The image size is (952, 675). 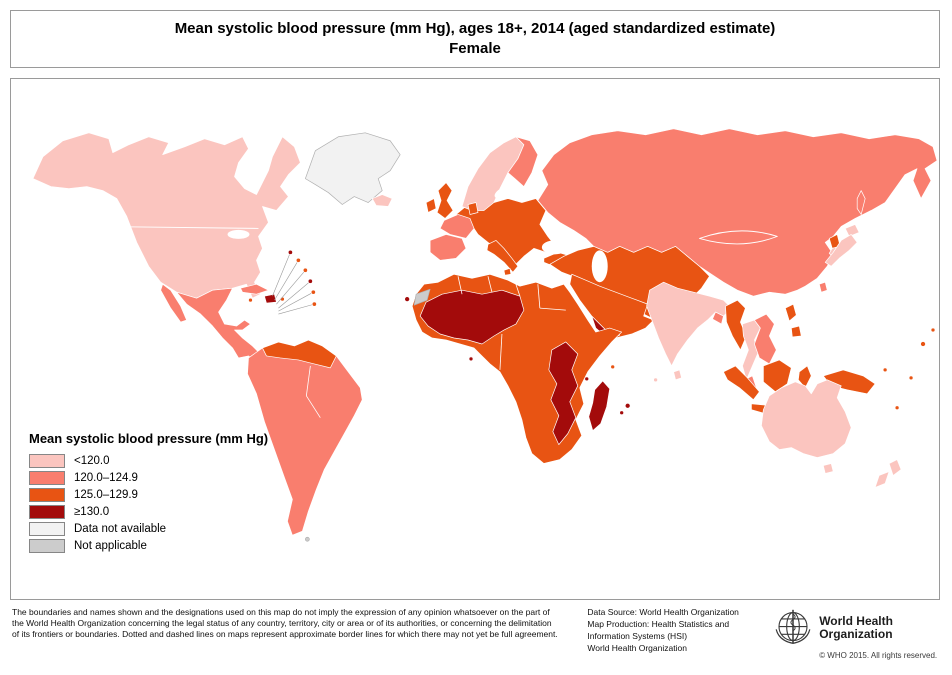 I want to click on legend-item: 120.0–124.9, so click(x=148, y=478).